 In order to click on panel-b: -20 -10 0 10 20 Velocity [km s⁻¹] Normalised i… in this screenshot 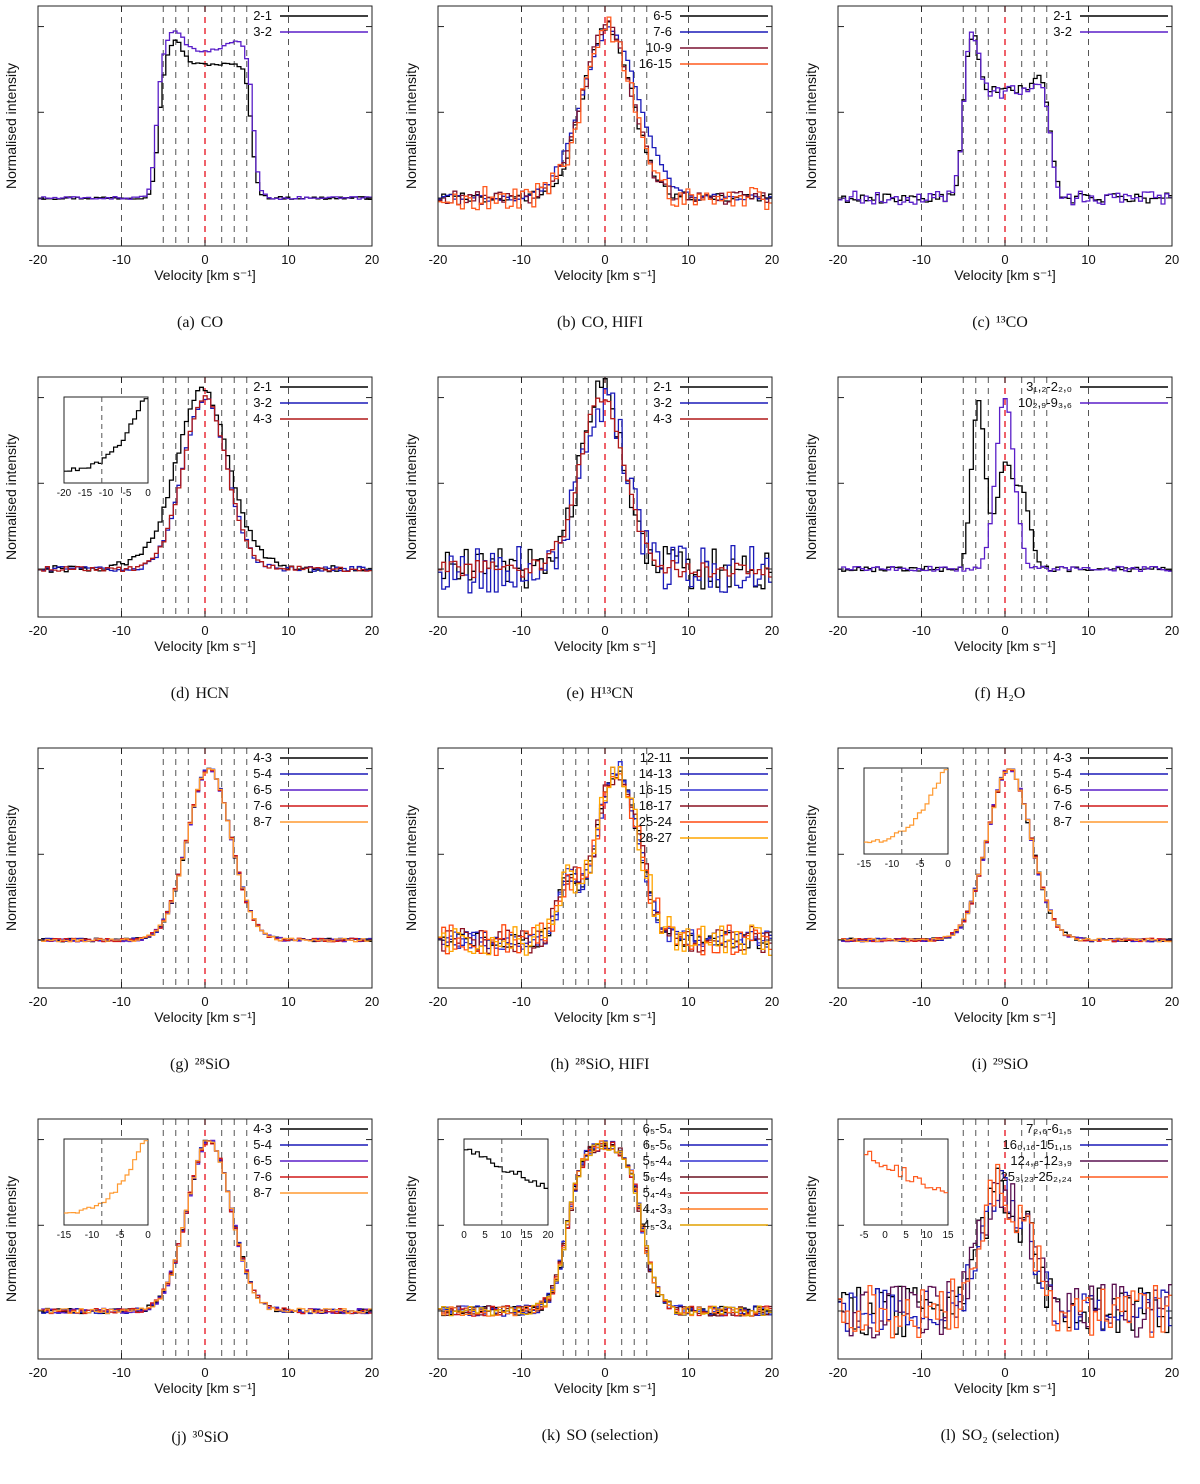, I will do `click(600, 185)`.